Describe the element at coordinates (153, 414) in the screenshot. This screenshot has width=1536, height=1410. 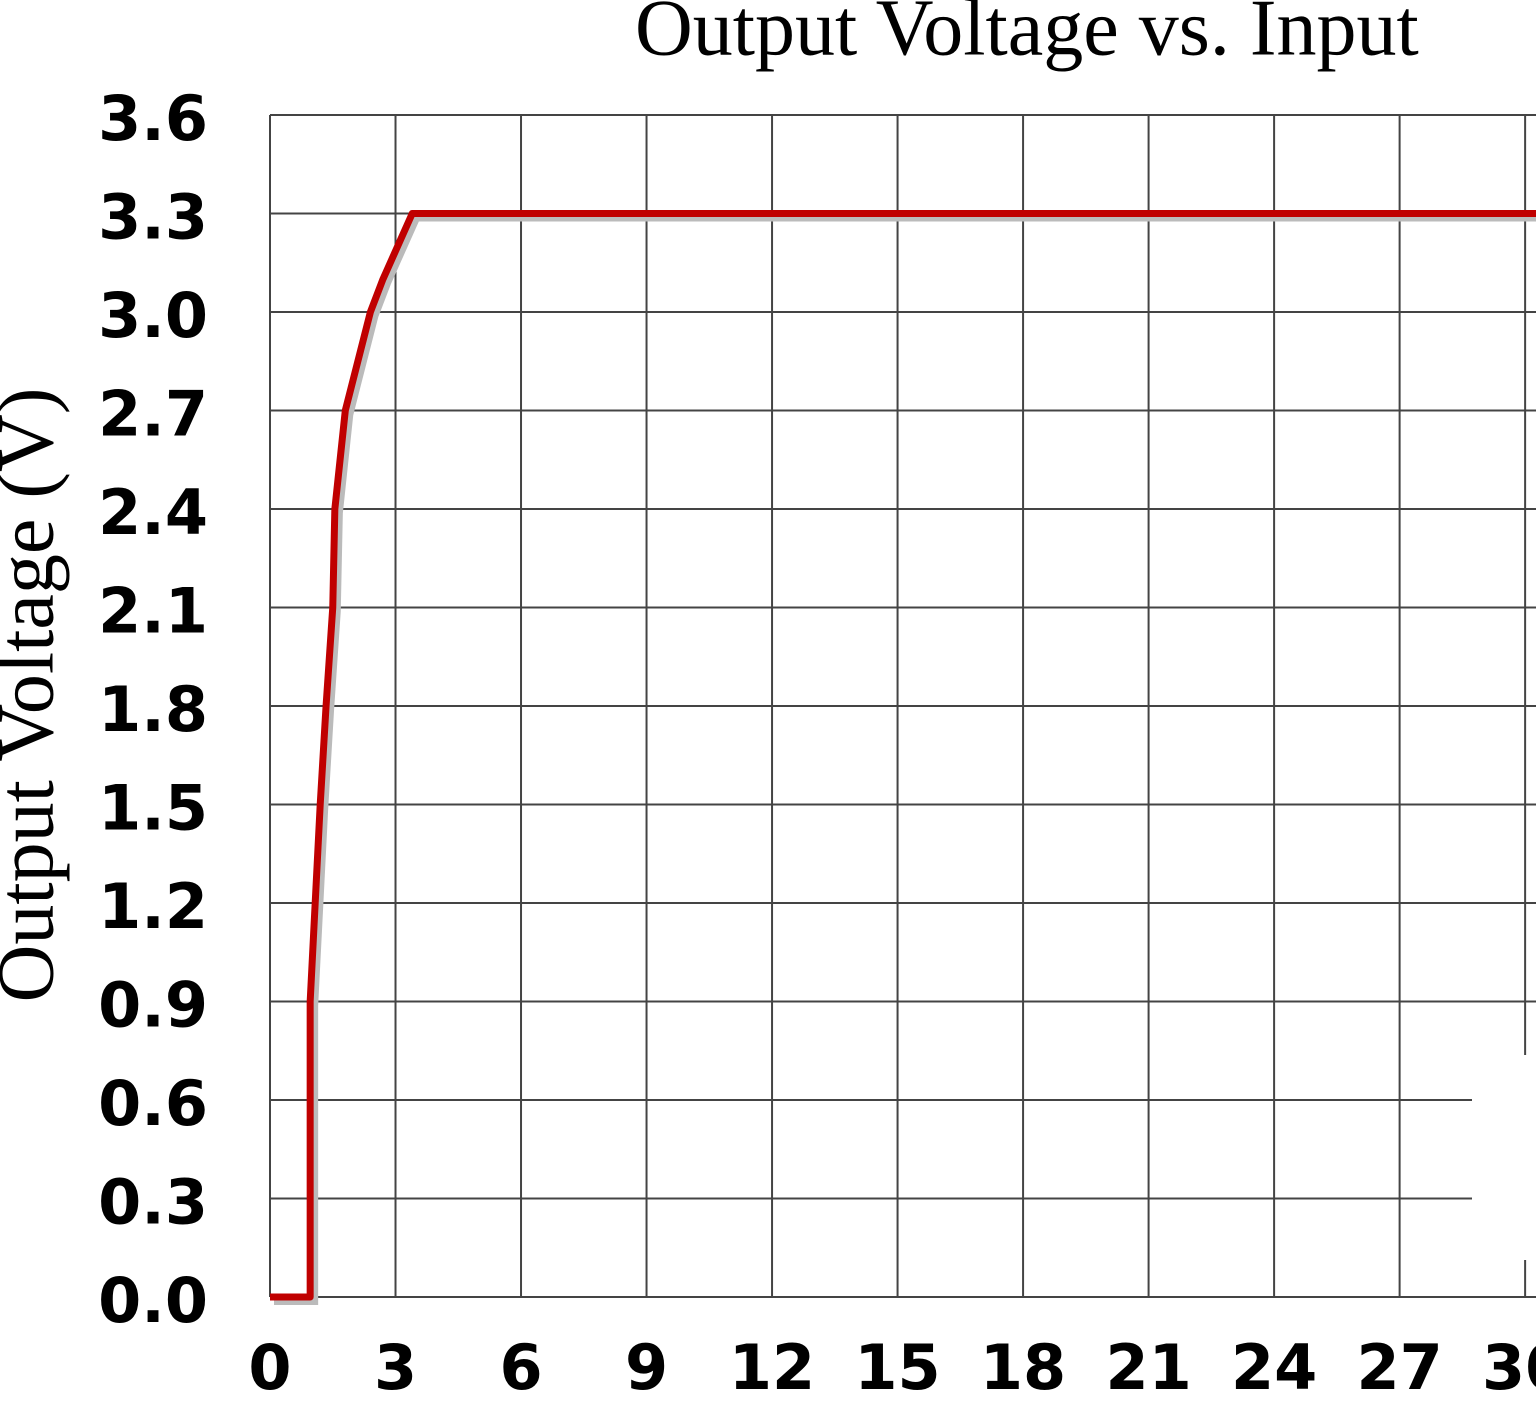
I see `y-tick-label: 2.7` at that location.